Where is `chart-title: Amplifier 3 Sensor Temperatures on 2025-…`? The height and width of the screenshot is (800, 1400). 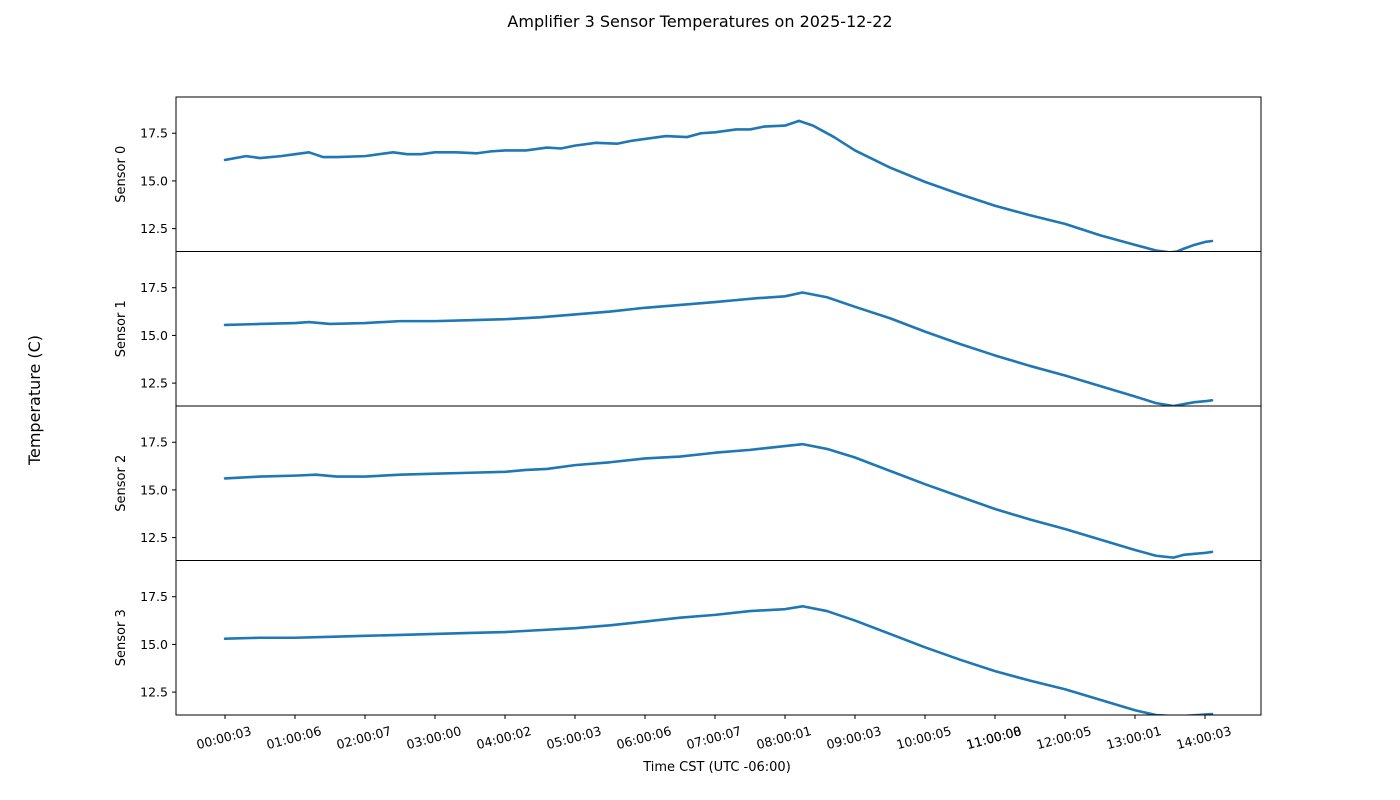
chart-title: Amplifier 3 Sensor Temperatures on 2025-… is located at coordinates (699, 21).